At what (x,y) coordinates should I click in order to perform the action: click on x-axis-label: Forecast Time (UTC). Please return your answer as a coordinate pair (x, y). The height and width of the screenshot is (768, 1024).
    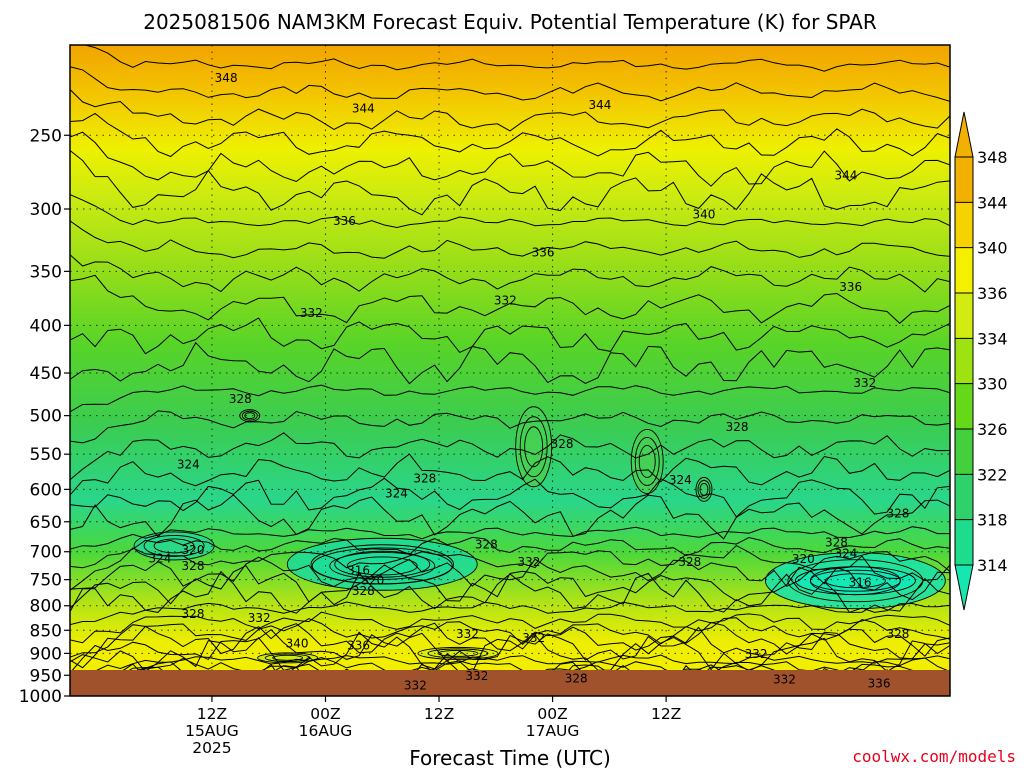
    Looking at the image, I should click on (510, 757).